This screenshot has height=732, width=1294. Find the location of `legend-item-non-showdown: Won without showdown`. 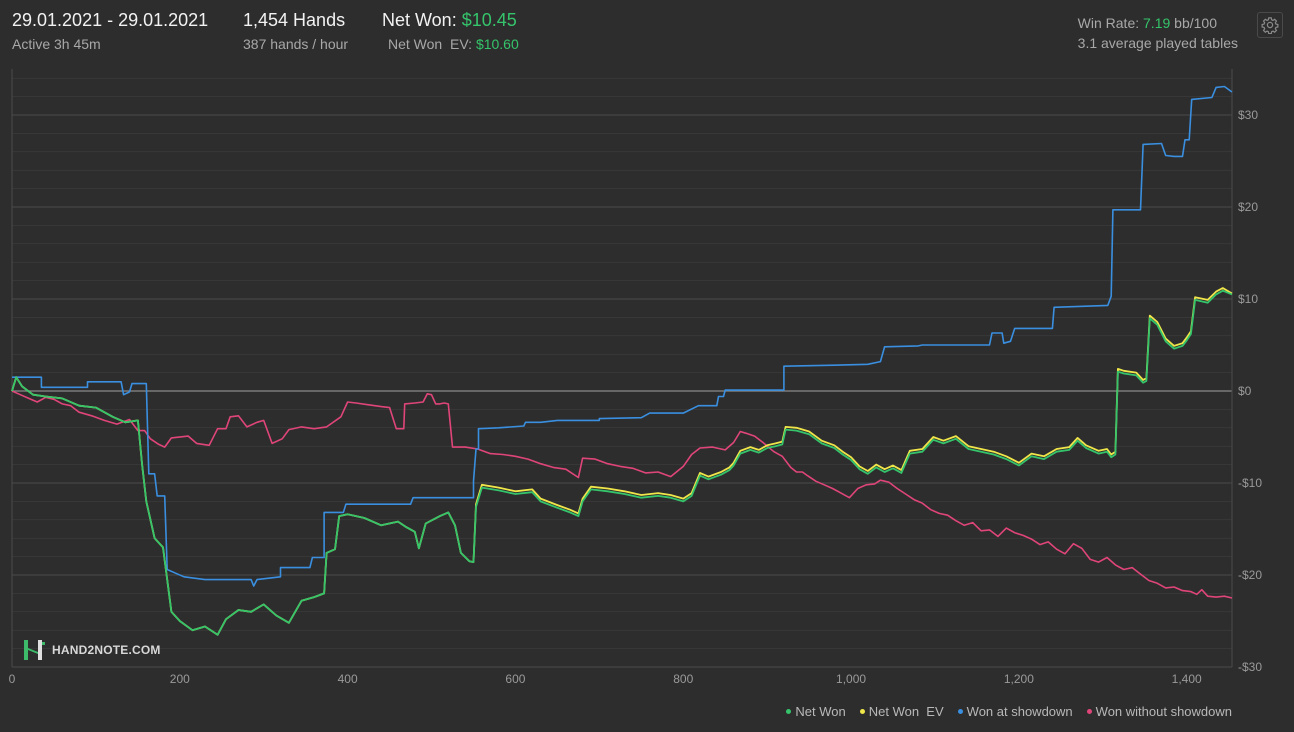

legend-item-non-showdown: Won without showdown is located at coordinates (1159, 711).